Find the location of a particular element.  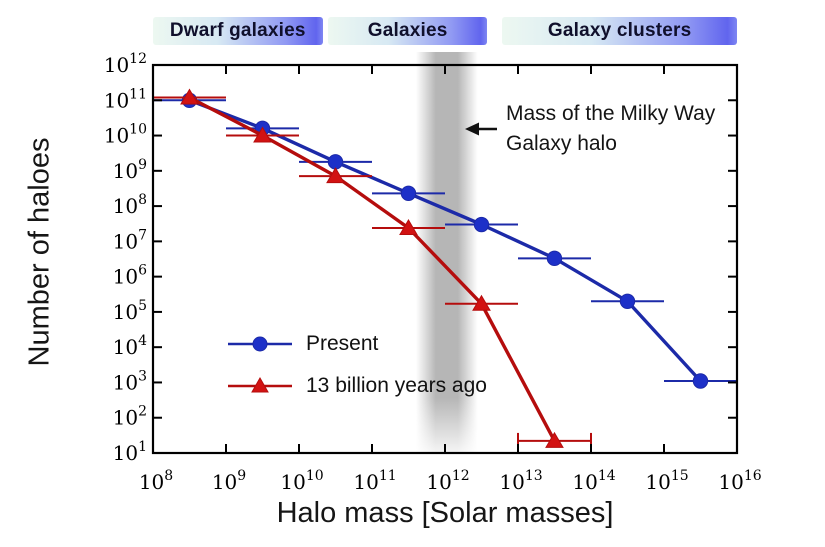

milky-way-mass-band-fade is located at coordinates (446, 425).